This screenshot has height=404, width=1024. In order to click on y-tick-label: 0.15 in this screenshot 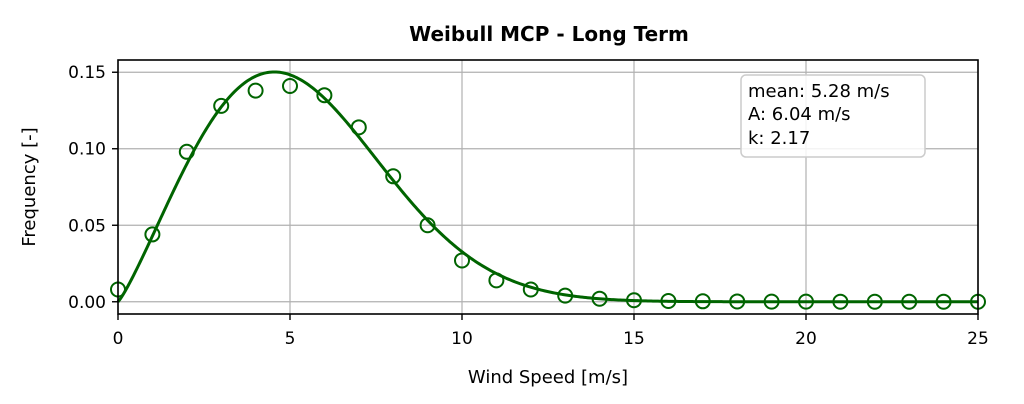, I will do `click(87, 73)`.